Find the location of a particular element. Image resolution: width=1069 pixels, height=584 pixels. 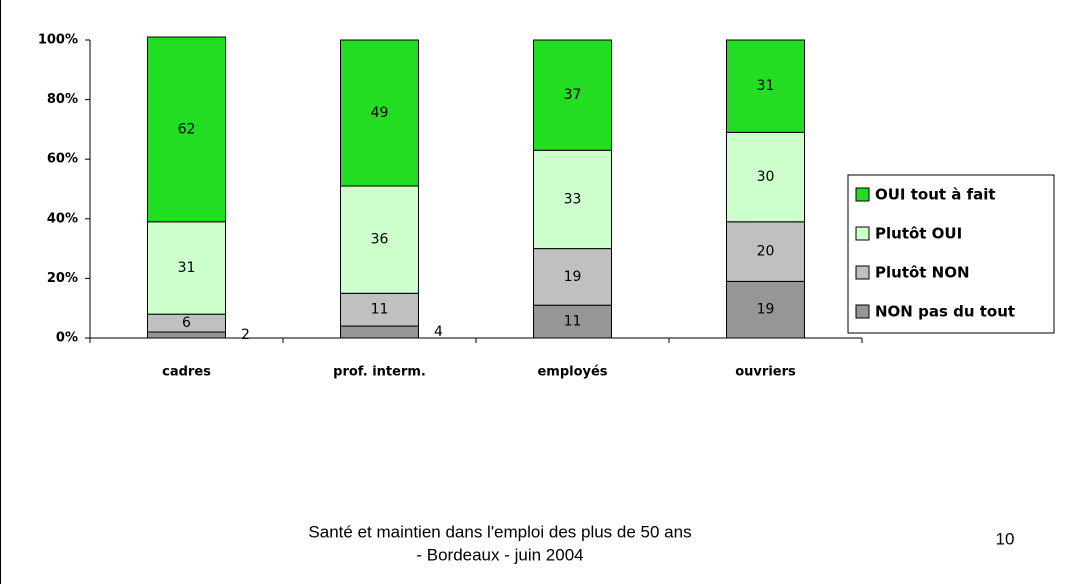

value-label: 20 is located at coordinates (766, 252).